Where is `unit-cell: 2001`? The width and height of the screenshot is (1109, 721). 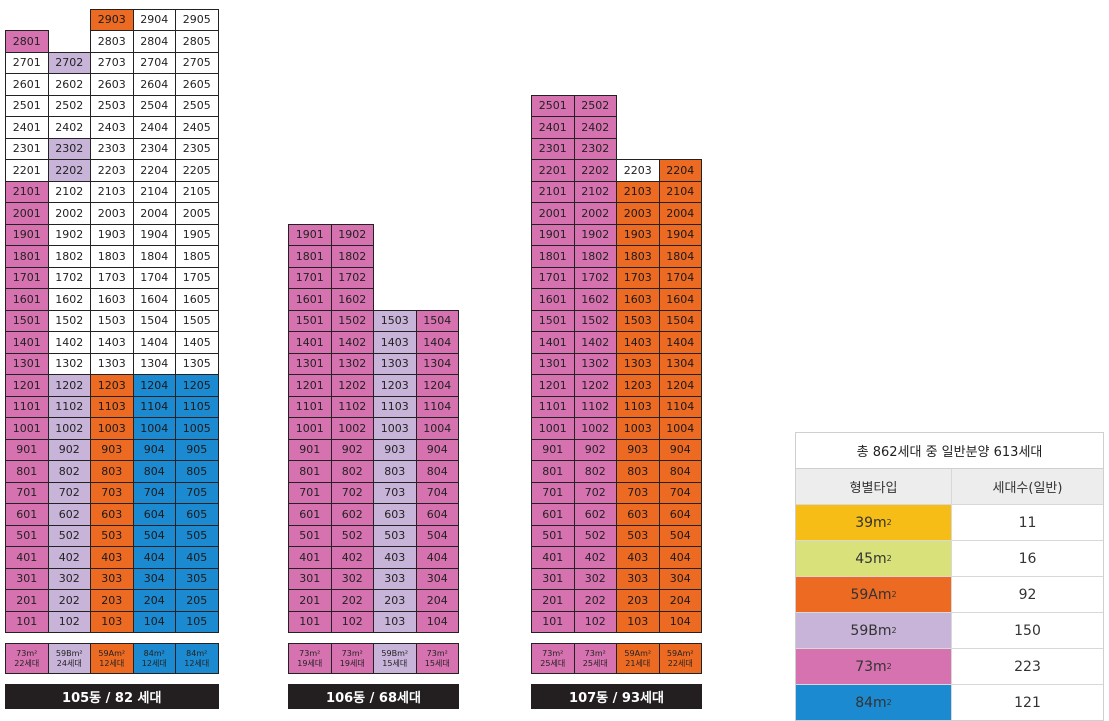 unit-cell: 2001 is located at coordinates (27, 213).